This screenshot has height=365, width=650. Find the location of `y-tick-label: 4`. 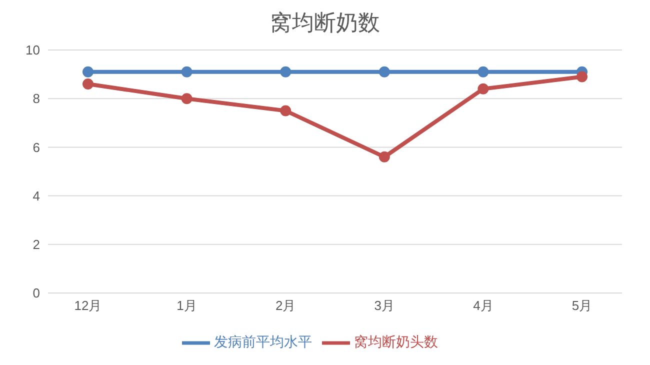

y-tick-label: 4 is located at coordinates (36, 196).